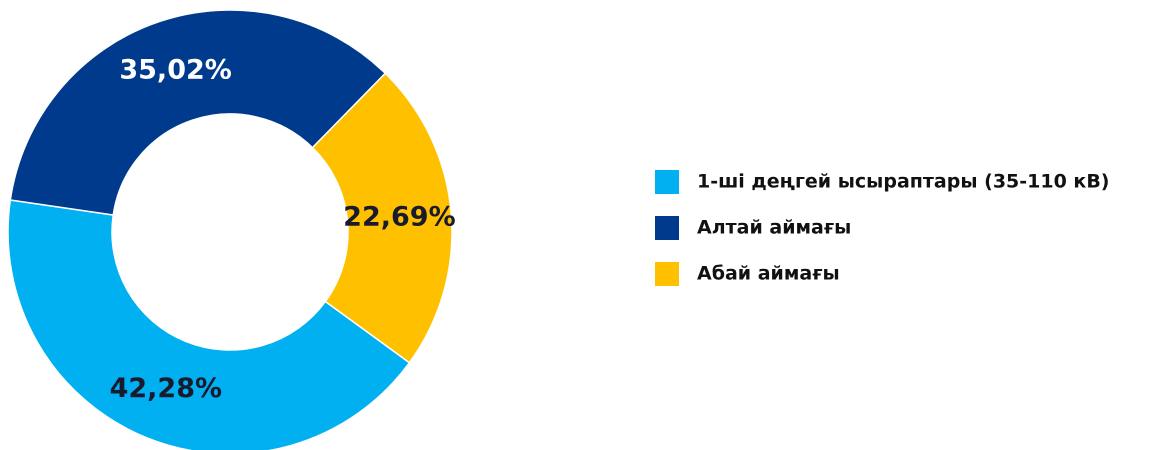  Describe the element at coordinates (166, 388) in the screenshot. I see `value-label: 42,28%` at that location.